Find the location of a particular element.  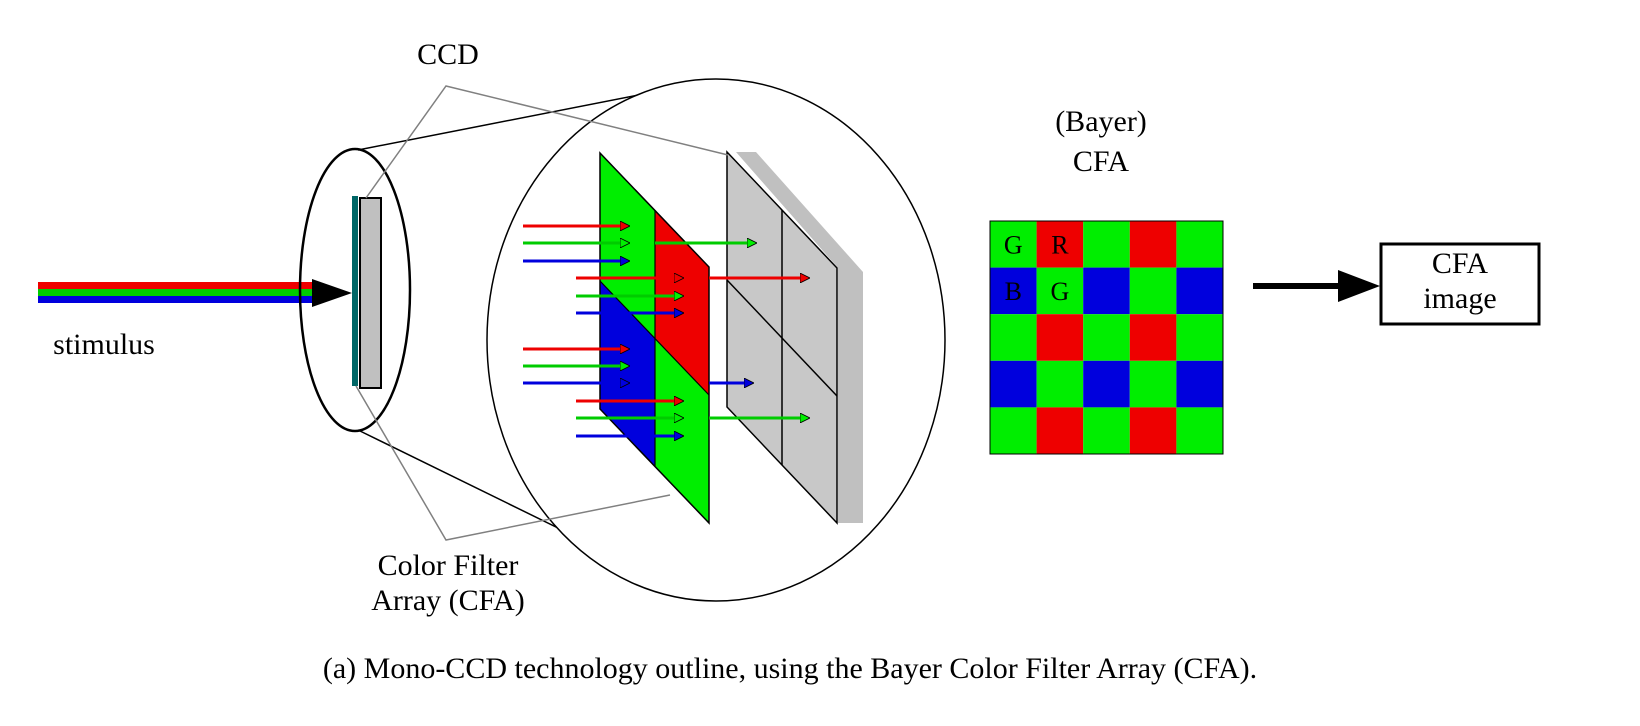

ccd-teal-edge is located at coordinates (355, 291).